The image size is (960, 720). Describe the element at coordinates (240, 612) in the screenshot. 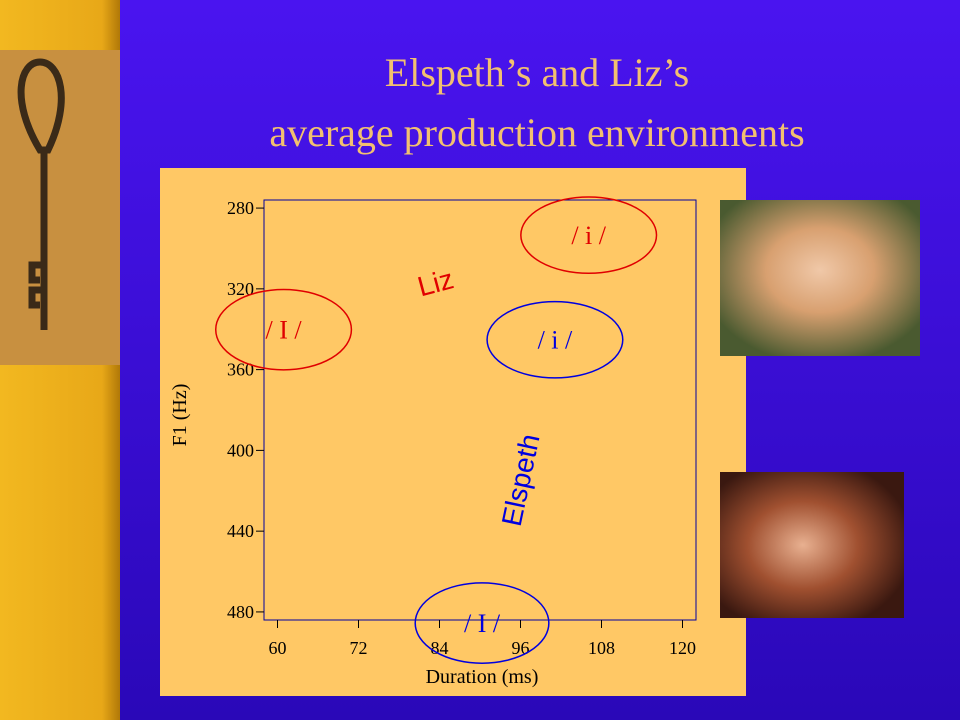

I see `y-tick-label: 480` at that location.